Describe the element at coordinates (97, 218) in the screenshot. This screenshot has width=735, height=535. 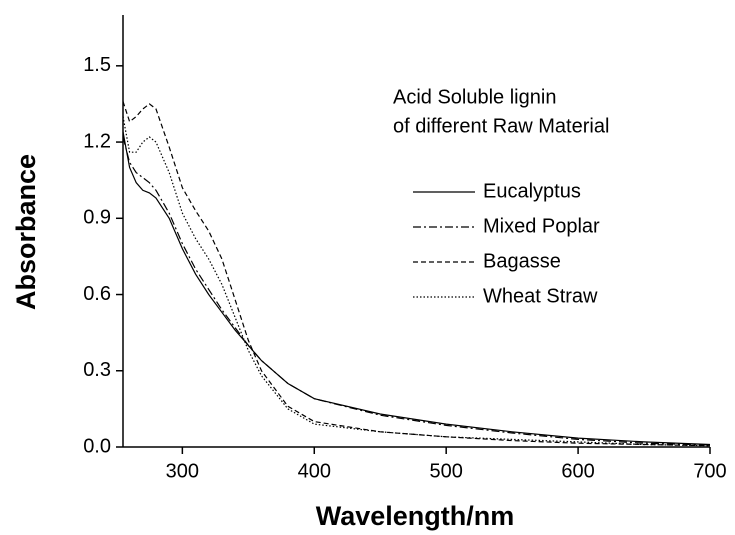
I see `y-tick-label: 0.9` at that location.